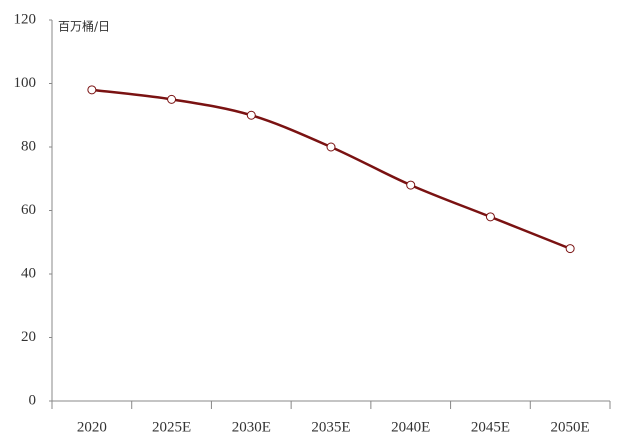 Image resolution: width=640 pixels, height=442 pixels. What do you see at coordinates (490, 427) in the screenshot?
I see `x-tick-label: 2045E` at bounding box center [490, 427].